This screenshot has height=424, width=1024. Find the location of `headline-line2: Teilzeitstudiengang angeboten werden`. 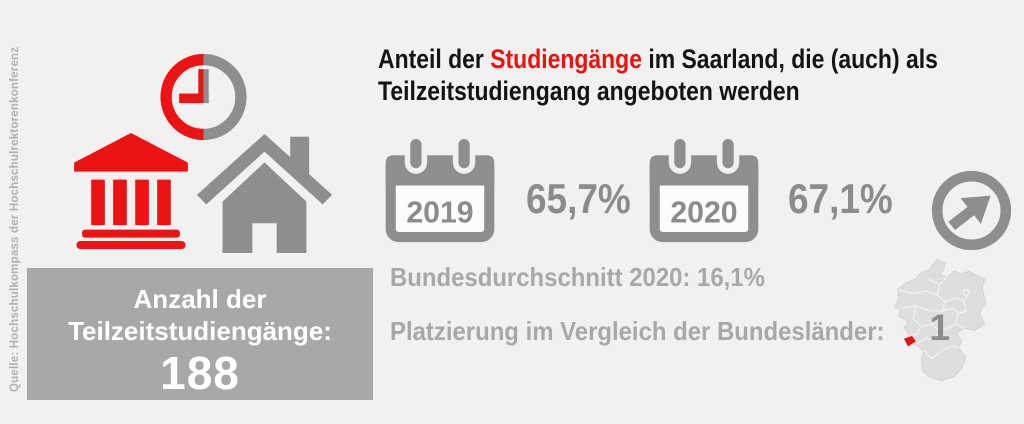

headline-line2: Teilzeitstudiengang angeboten werden is located at coordinates (589, 91).